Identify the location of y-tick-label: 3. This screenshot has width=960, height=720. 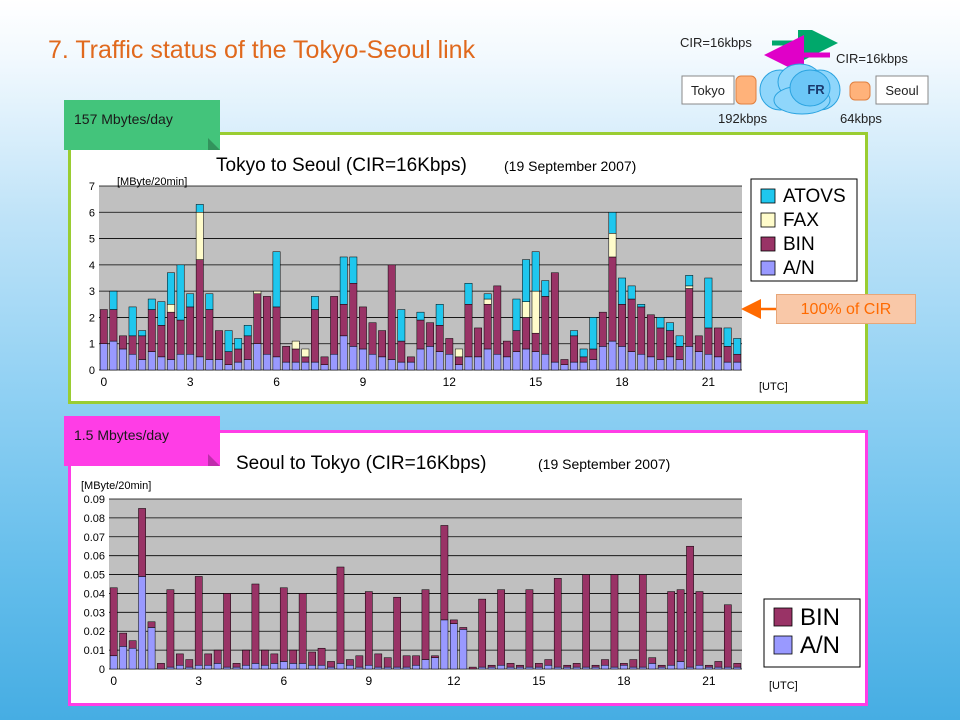
(92, 292).